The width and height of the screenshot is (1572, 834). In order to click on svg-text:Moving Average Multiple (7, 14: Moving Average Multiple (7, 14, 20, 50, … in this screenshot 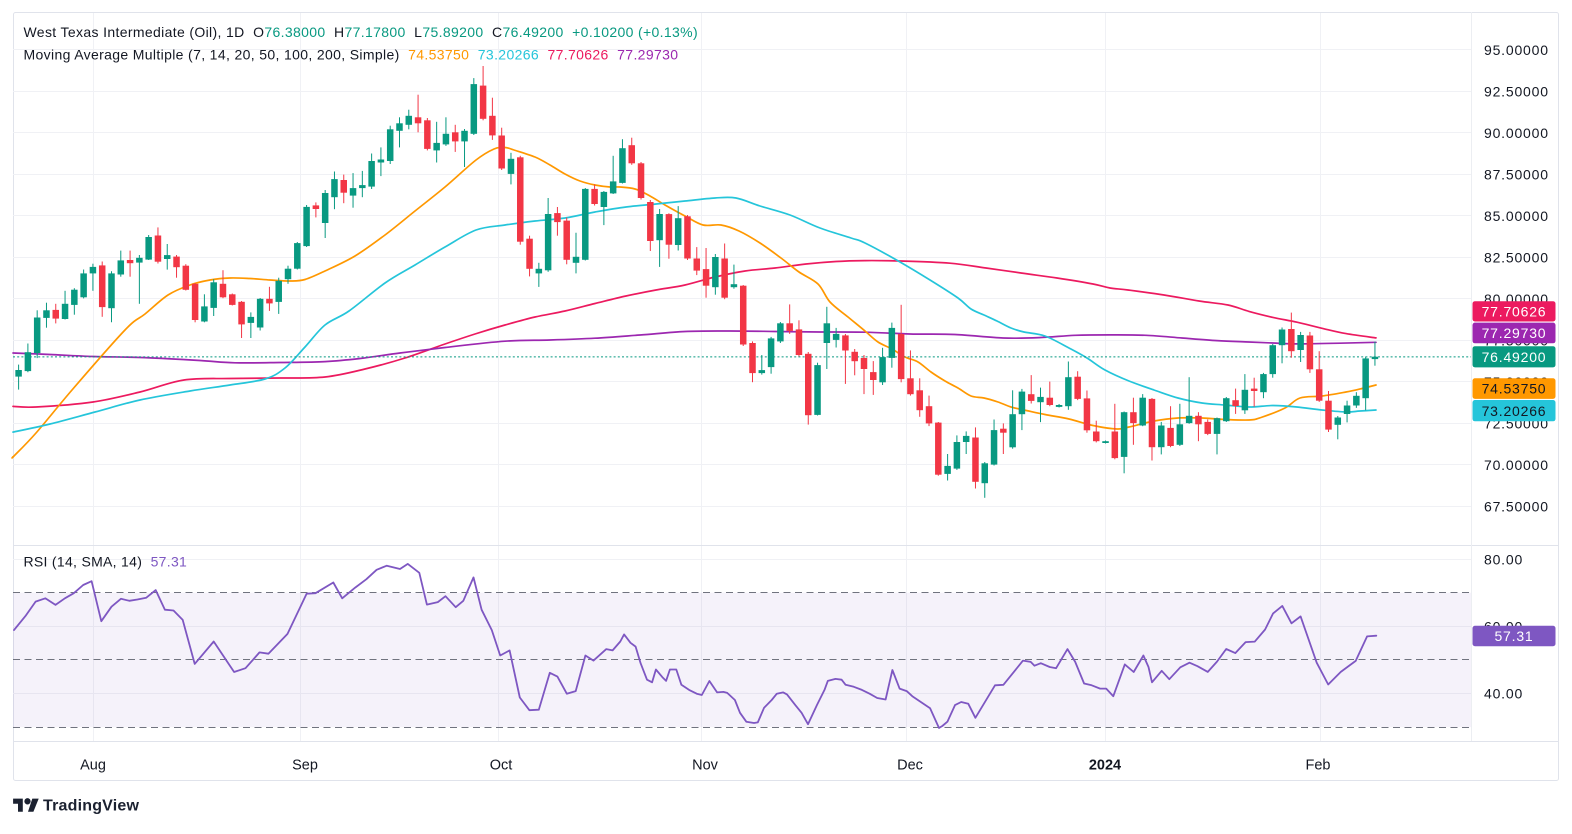, I will do `click(351, 55)`.